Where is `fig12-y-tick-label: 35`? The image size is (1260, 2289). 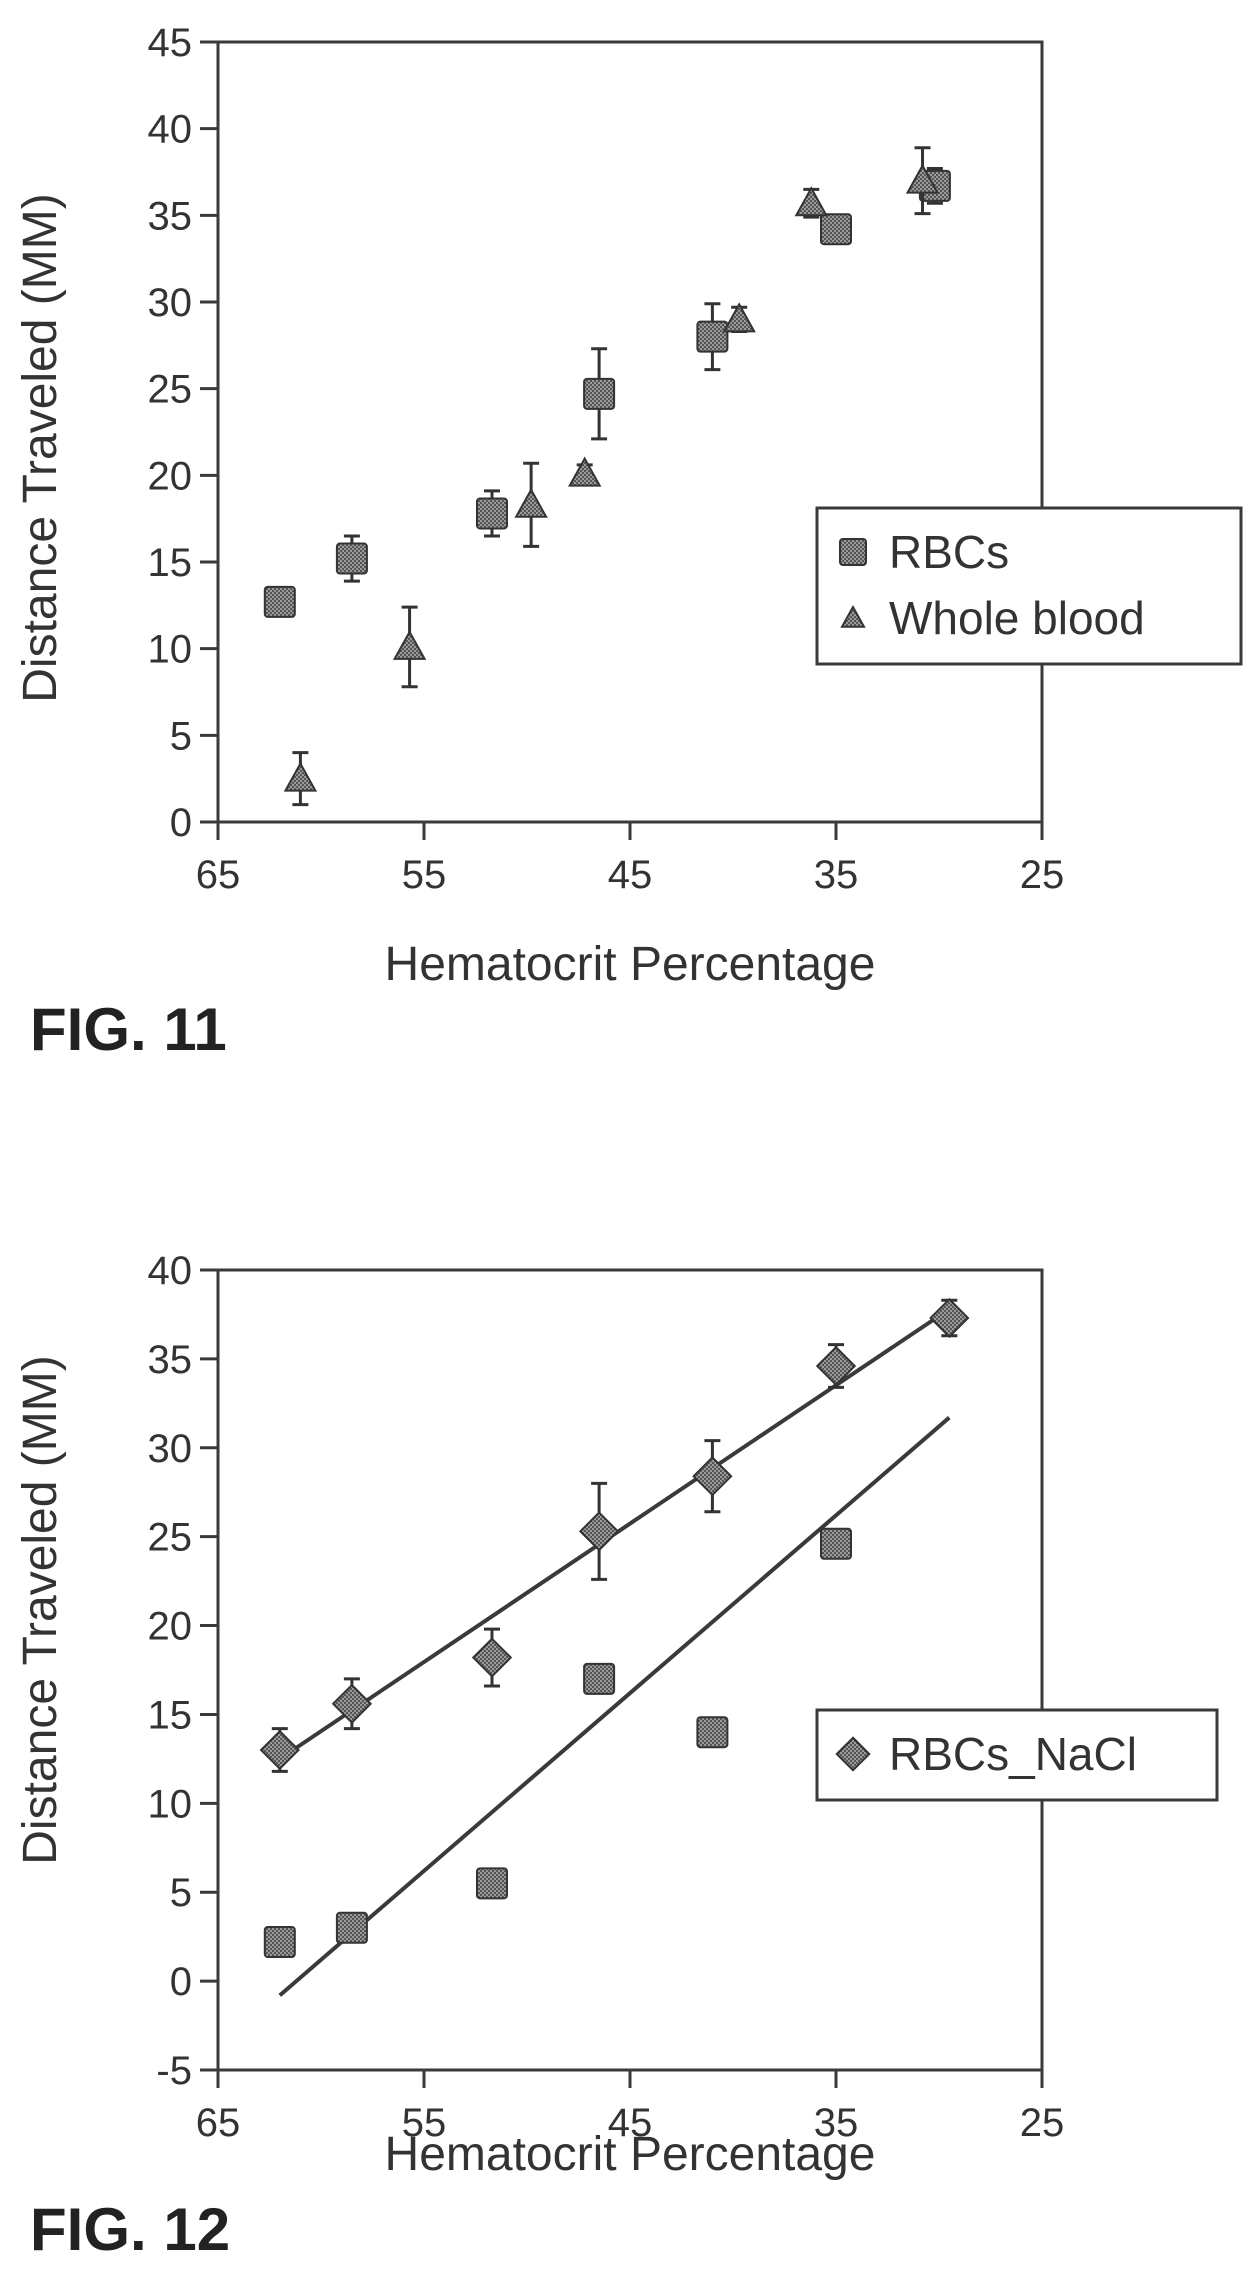
fig12-y-tick-label: 35 is located at coordinates (170, 1360).